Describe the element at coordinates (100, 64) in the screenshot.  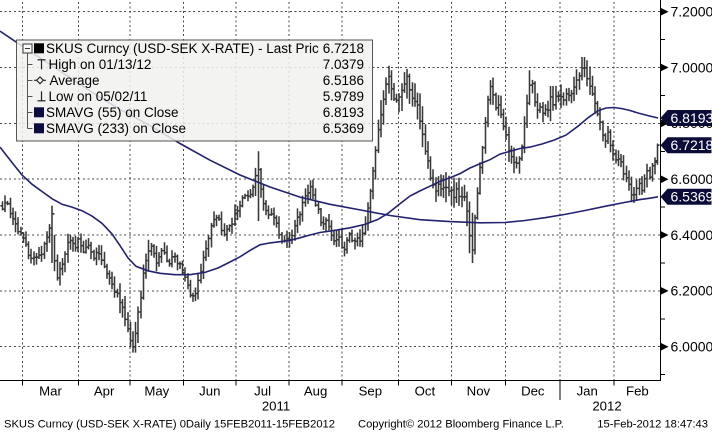
I see `svg-text: High on 01/13/12` at that location.